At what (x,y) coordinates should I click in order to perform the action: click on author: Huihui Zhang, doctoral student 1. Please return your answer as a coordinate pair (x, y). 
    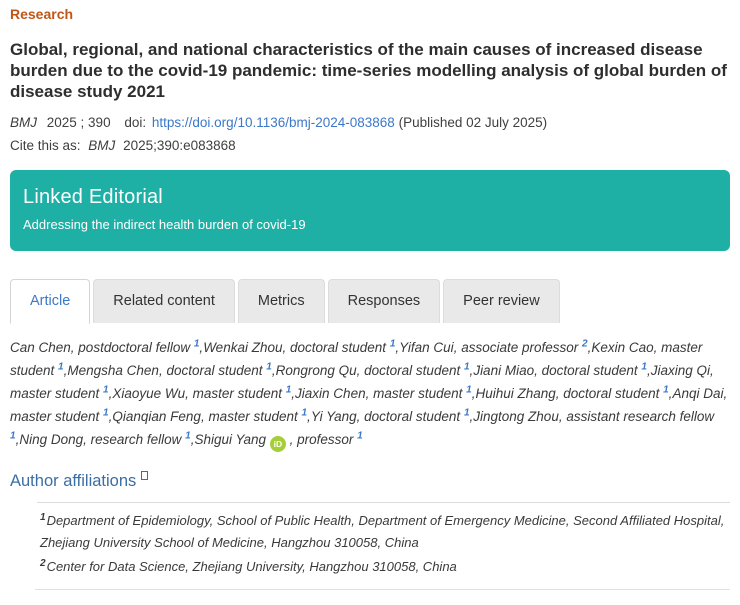
    Looking at the image, I should click on (572, 392).